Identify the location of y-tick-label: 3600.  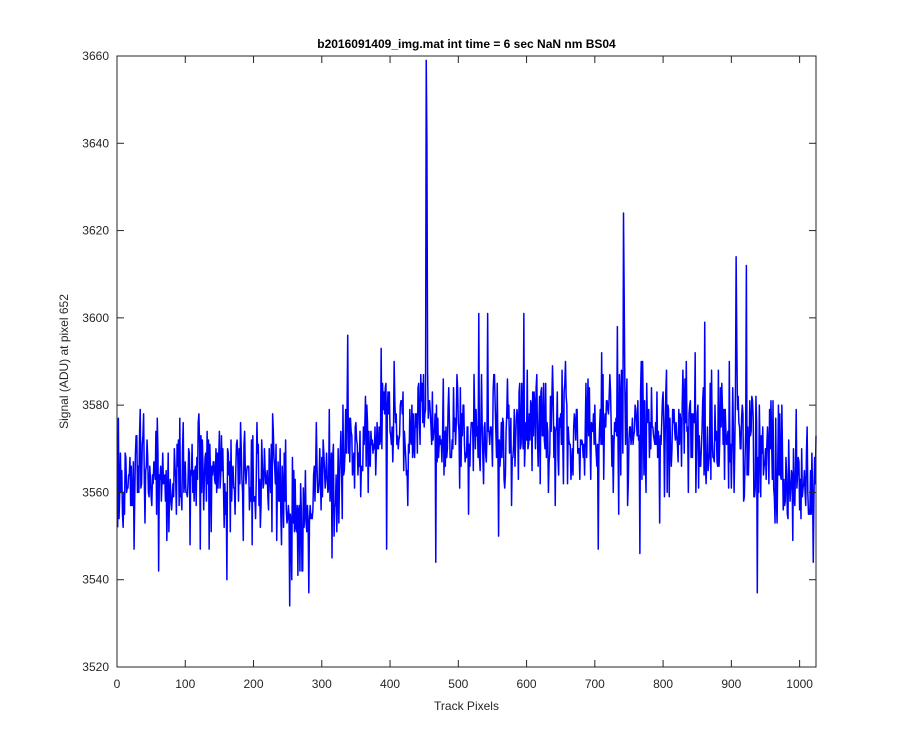
(95, 318).